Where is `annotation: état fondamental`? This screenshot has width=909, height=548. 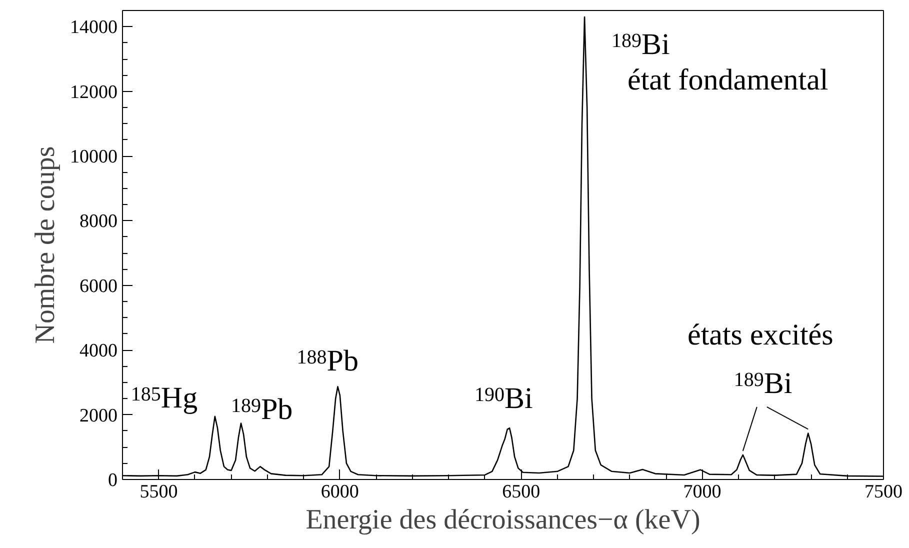
annotation: état fondamental is located at coordinates (728, 80).